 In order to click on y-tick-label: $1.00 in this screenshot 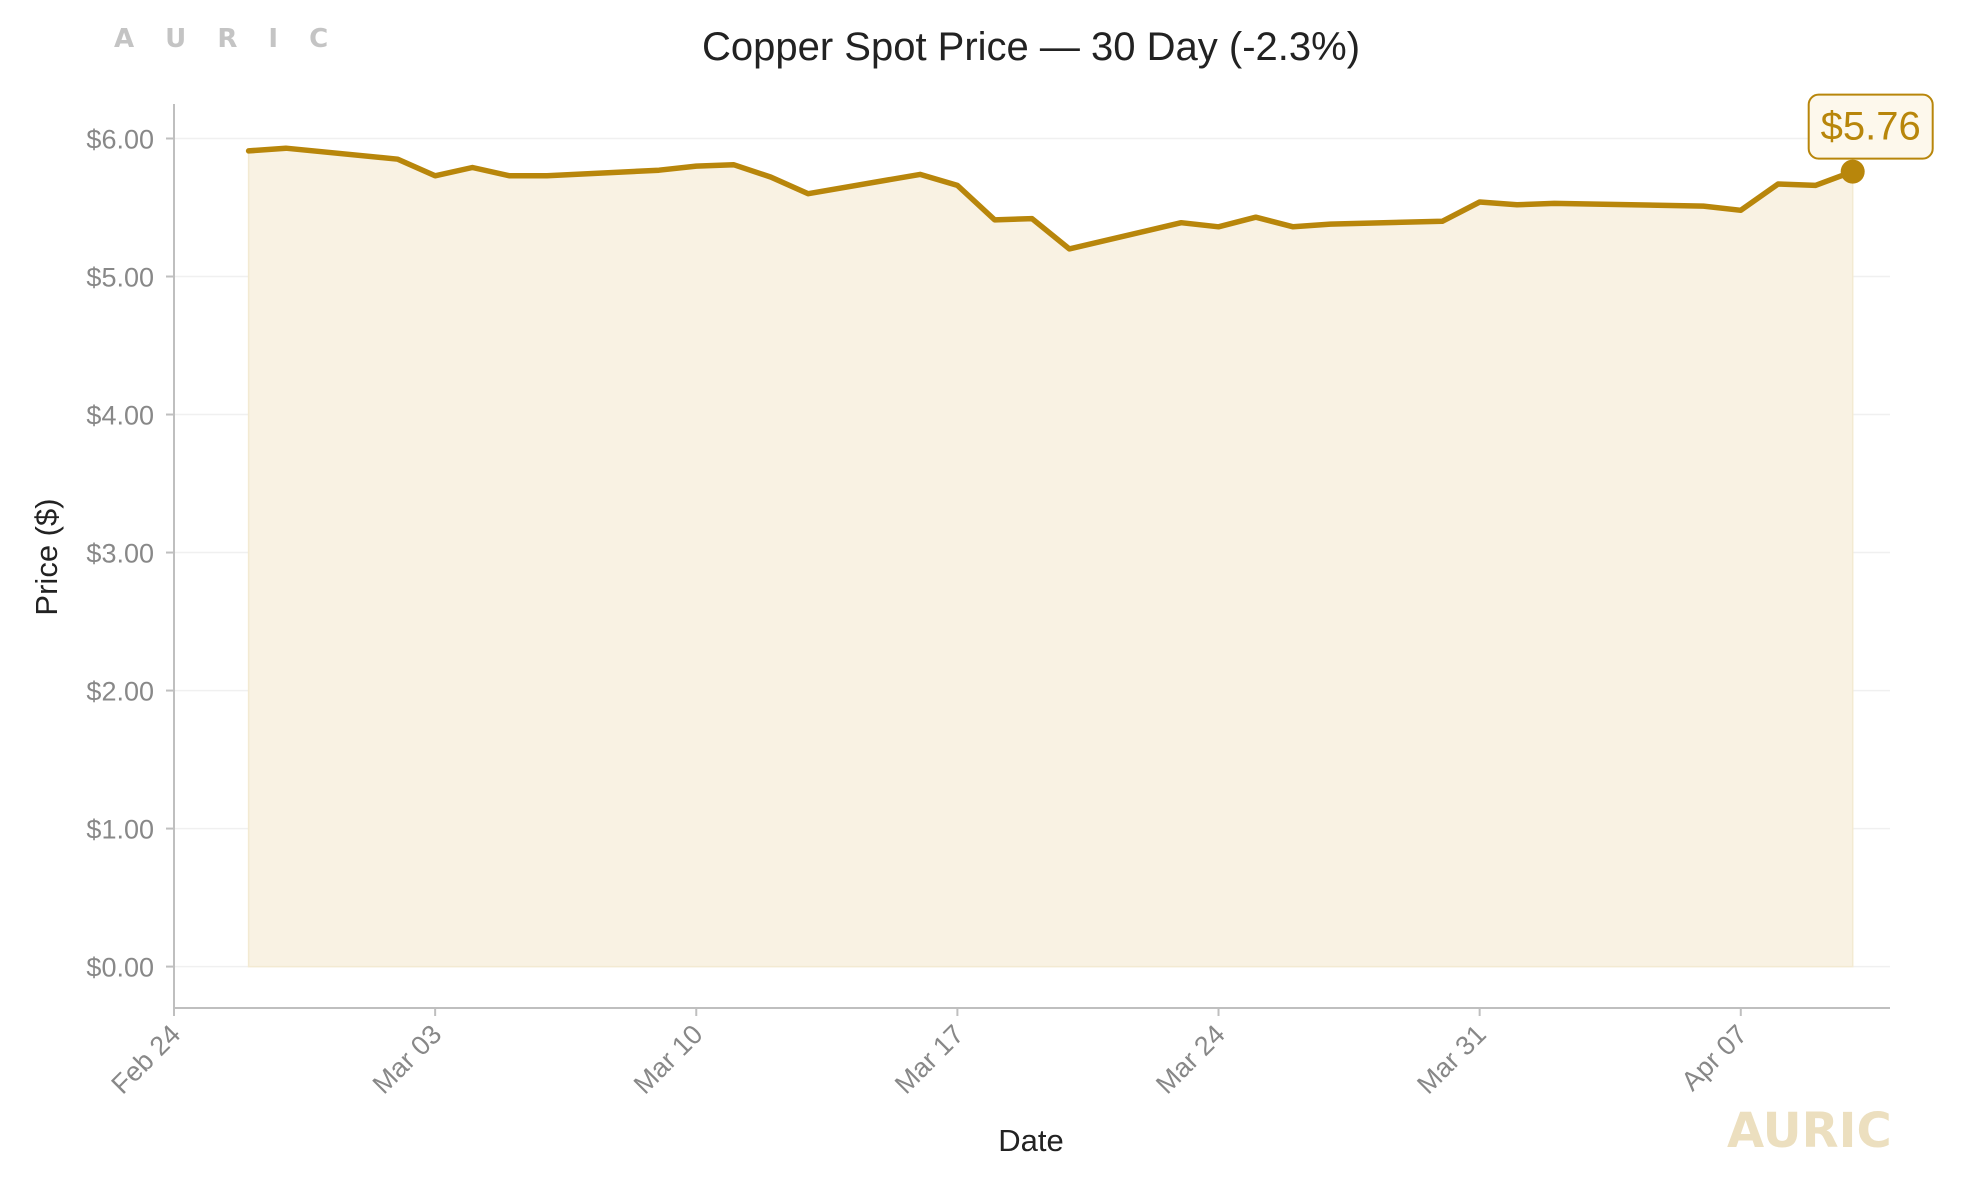, I will do `click(120, 830)`.